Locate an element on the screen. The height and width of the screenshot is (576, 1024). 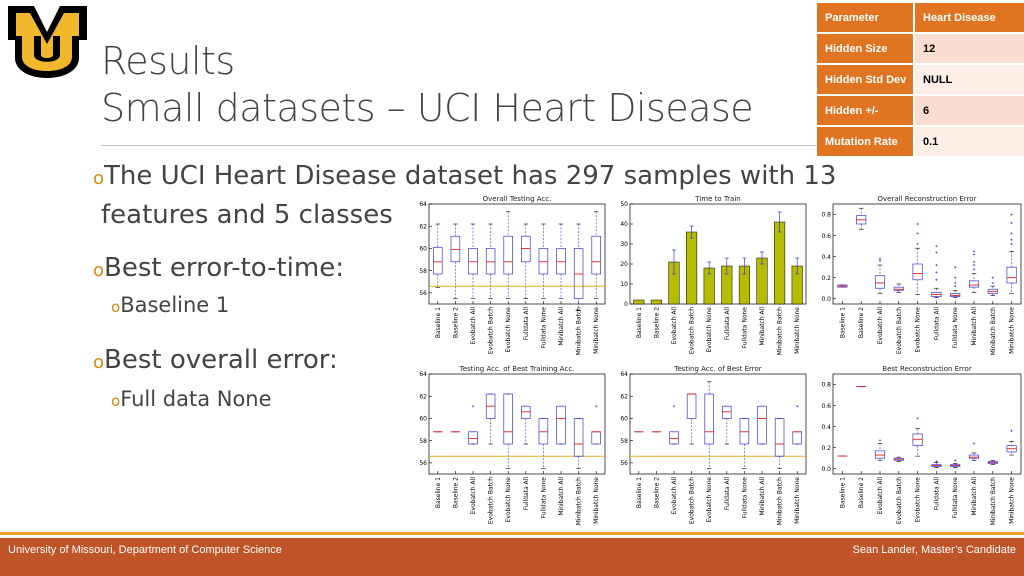
y-tick-label: 56 is located at coordinates (423, 293).